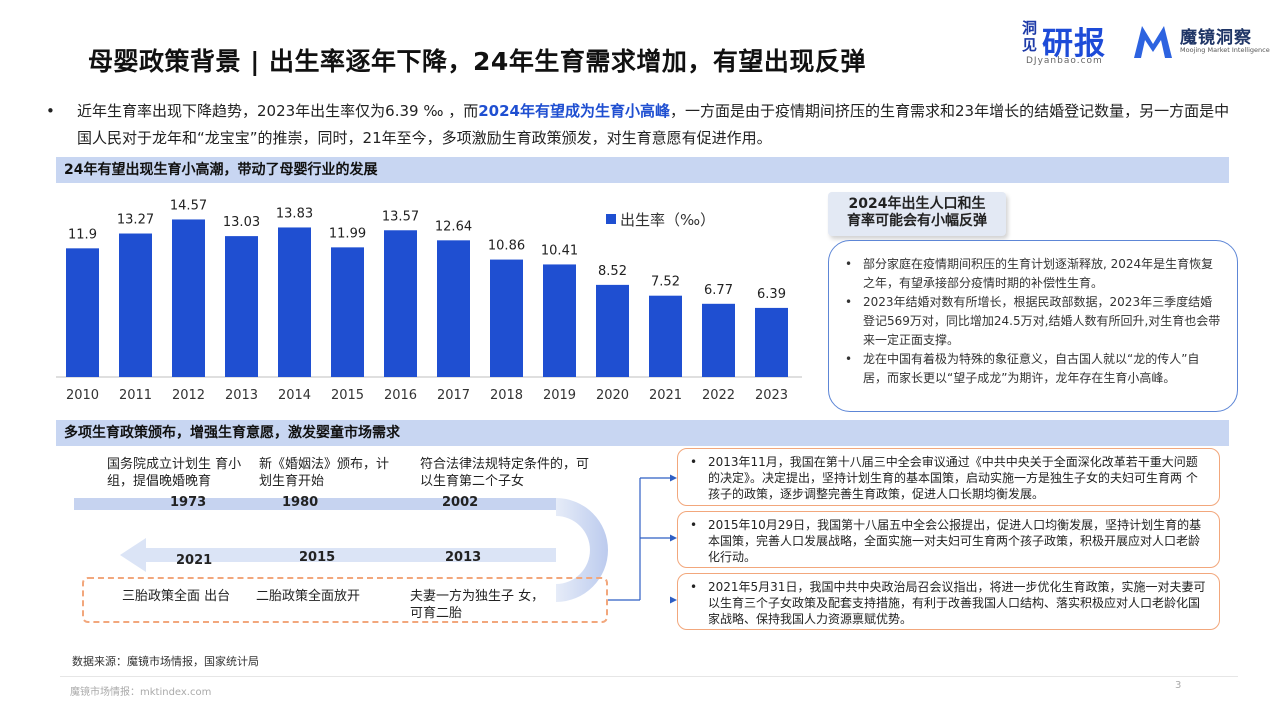 This screenshot has height=720, width=1280. Describe the element at coordinates (400, 216) in the screenshot. I see `bar-value-label: 13.57` at that location.